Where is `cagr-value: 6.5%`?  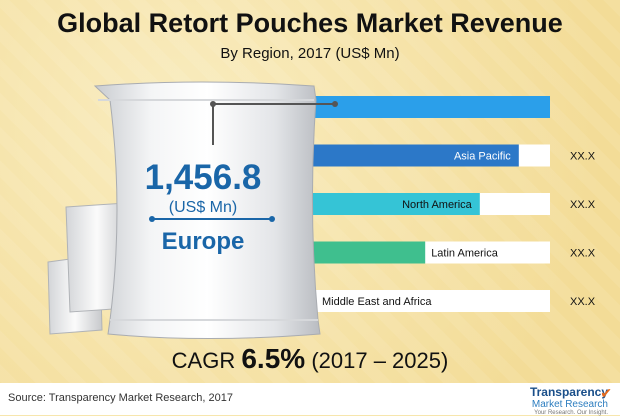 cagr-value: 6.5% is located at coordinates (273, 358).